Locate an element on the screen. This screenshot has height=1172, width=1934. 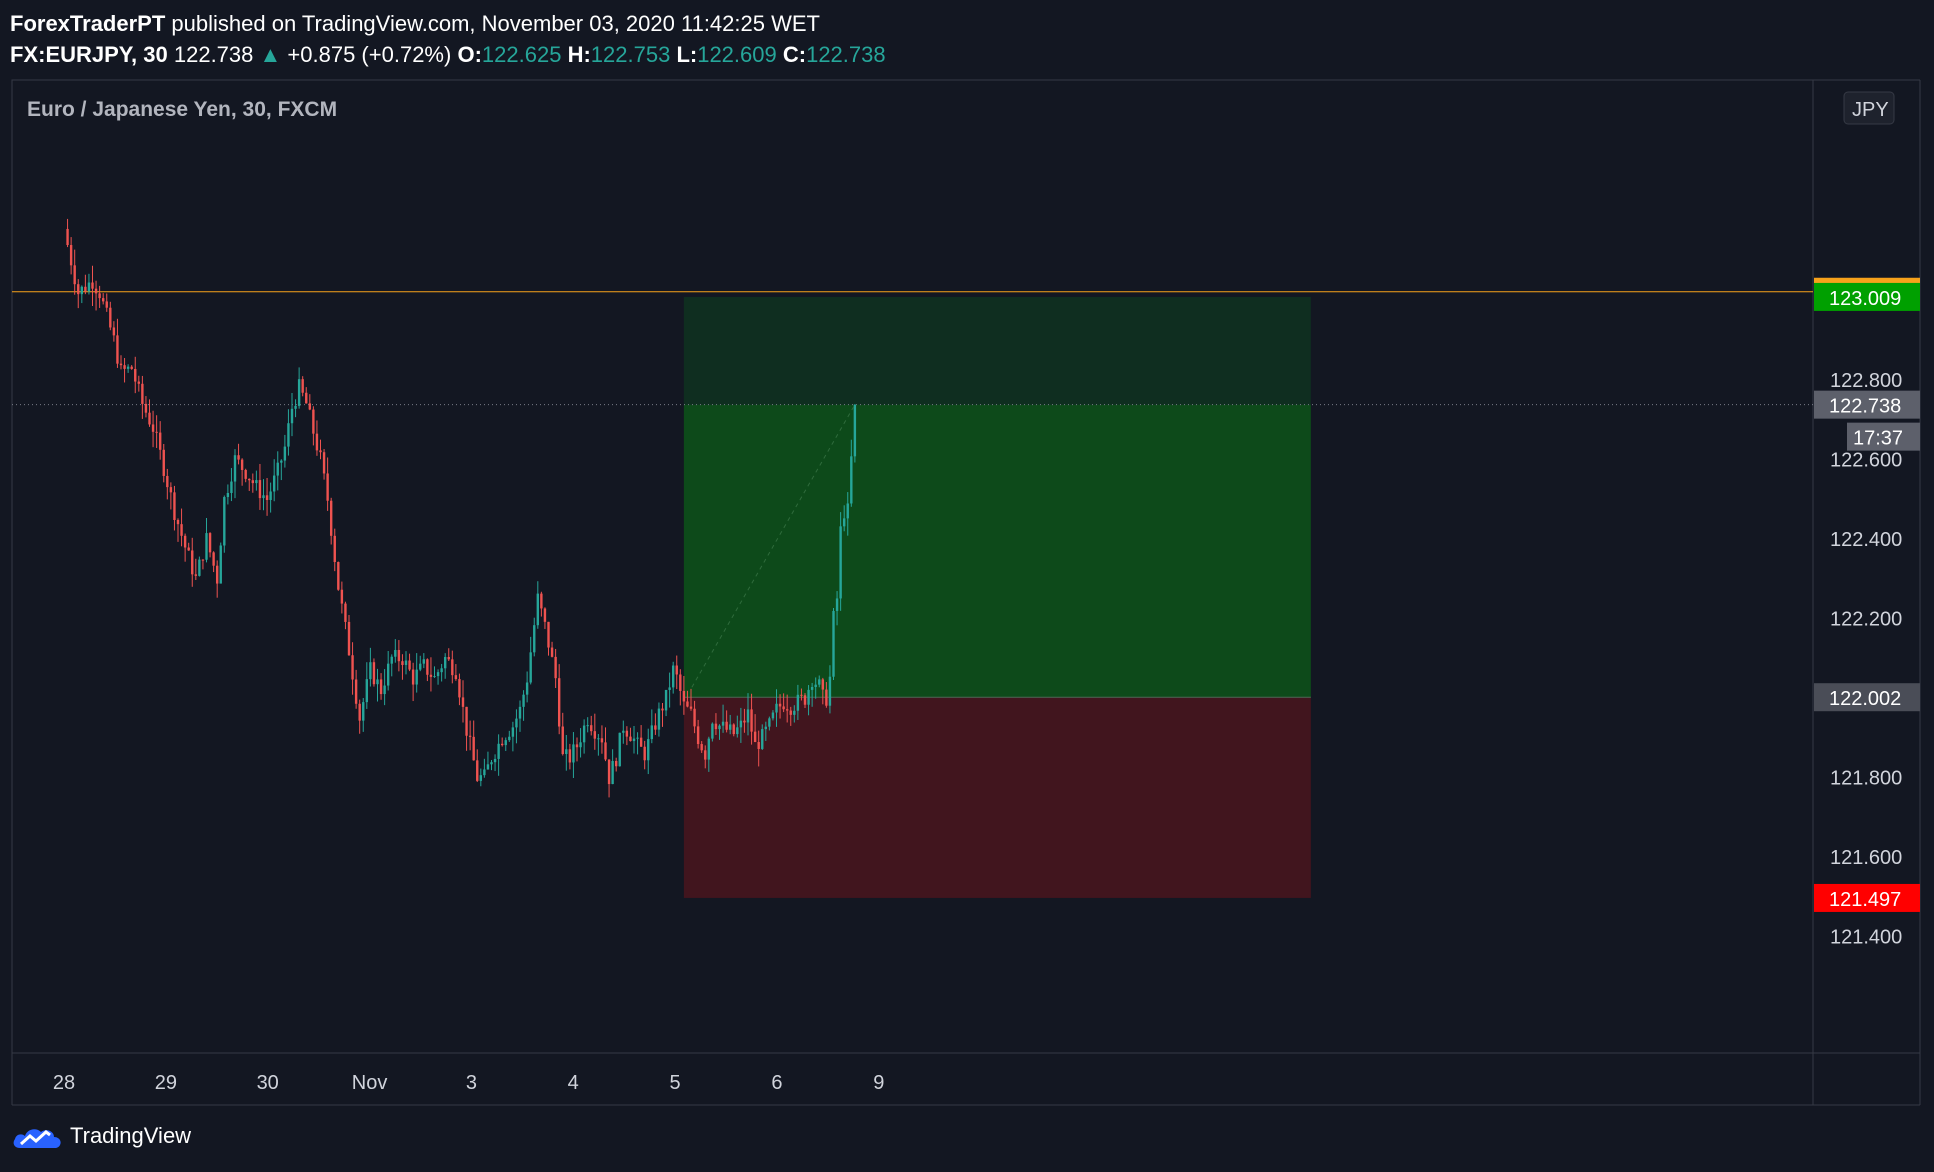
price-tick-label: 122.600 is located at coordinates (1866, 461).